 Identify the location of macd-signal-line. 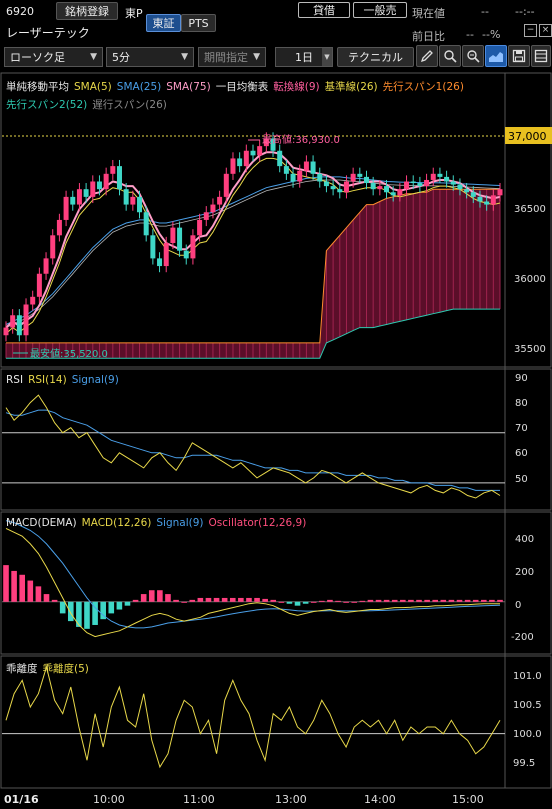
(253, 574).